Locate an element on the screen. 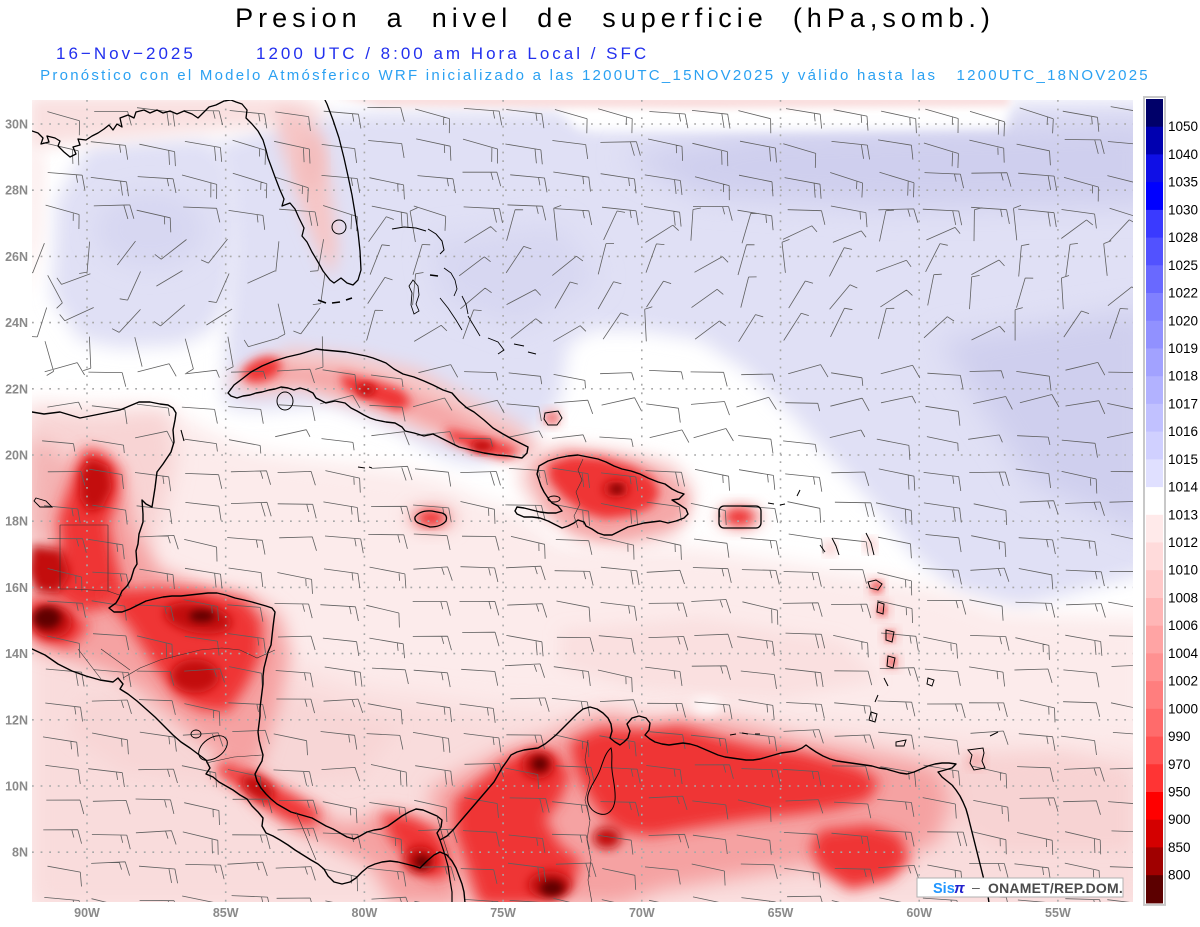  svg-text: 18N is located at coordinates (16, 522).